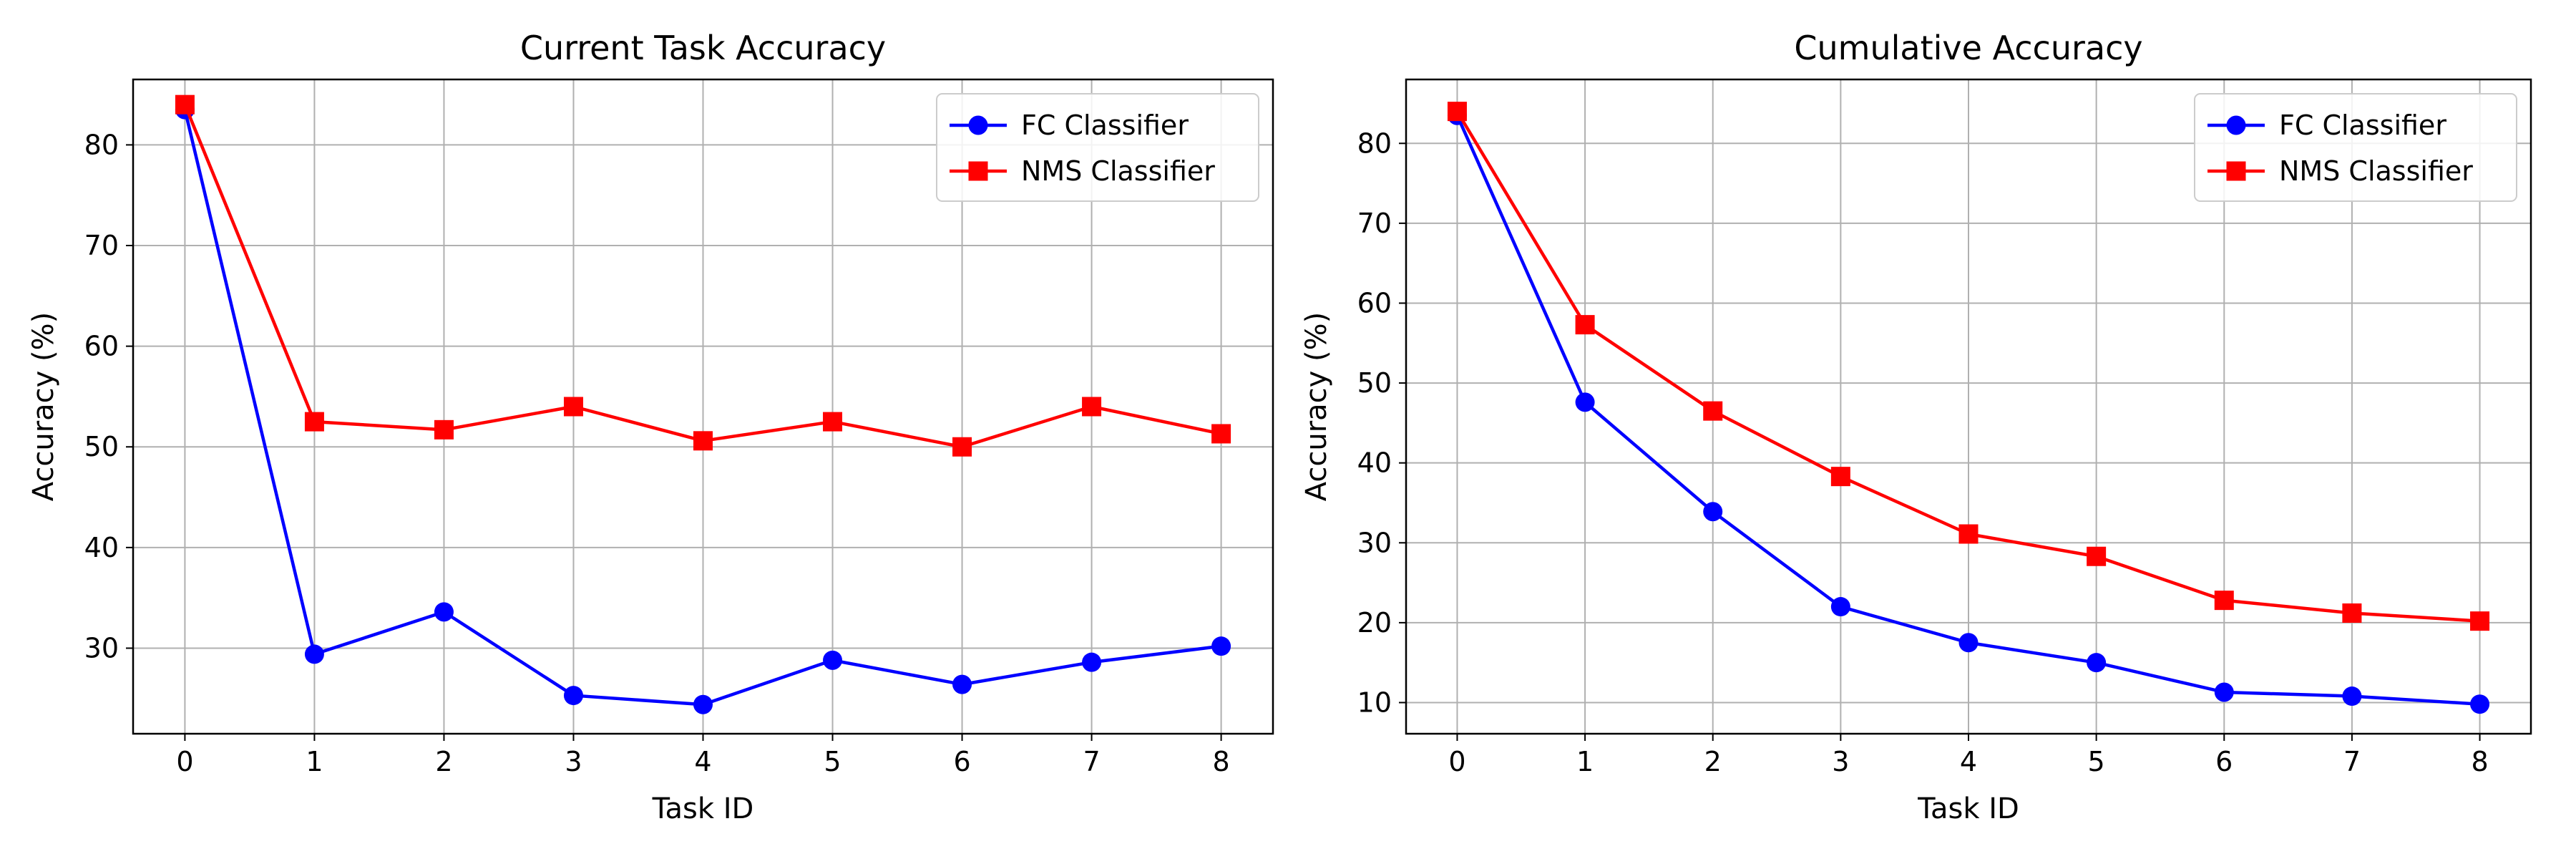 The width and height of the screenshot is (2576, 859). Describe the element at coordinates (703, 48) in the screenshot. I see `chart-title: Current Task Accuracy` at that location.